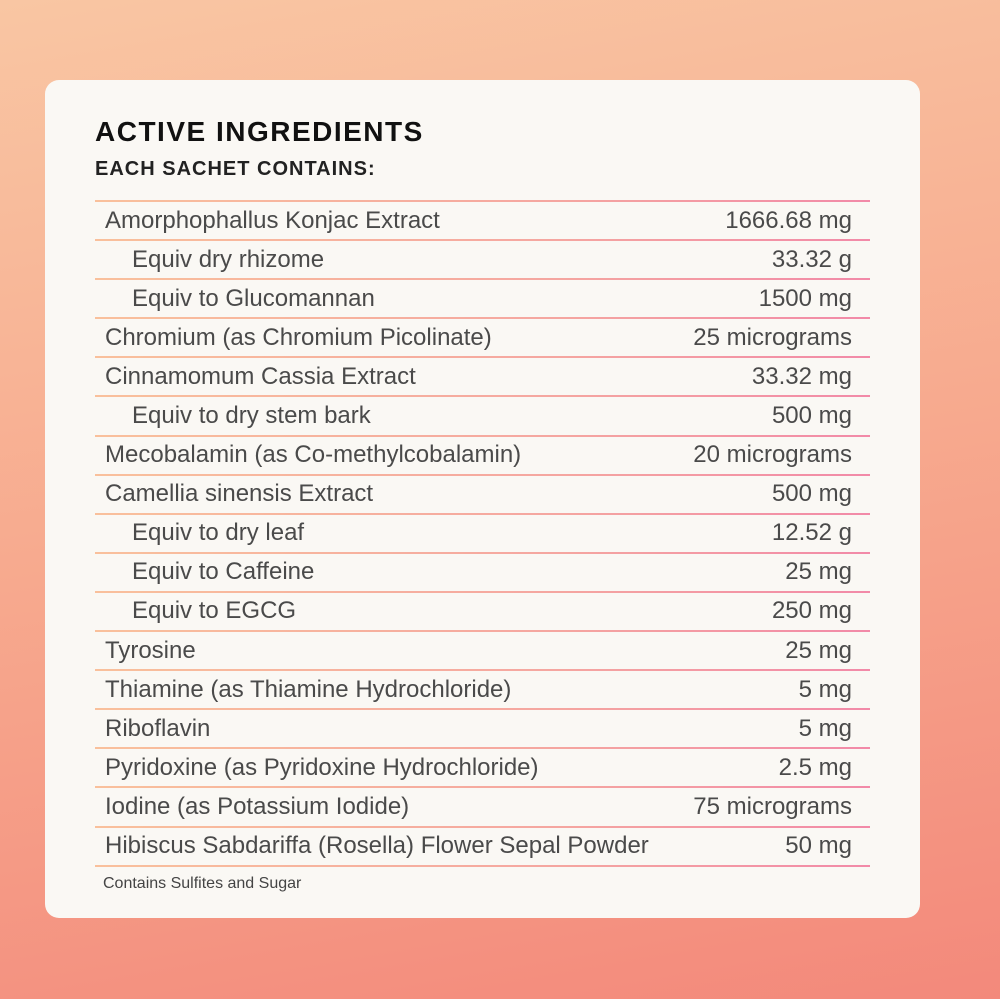  I want to click on ingredient-name: Mecobalamin (as Co-methylcobalamin), so click(313, 455).